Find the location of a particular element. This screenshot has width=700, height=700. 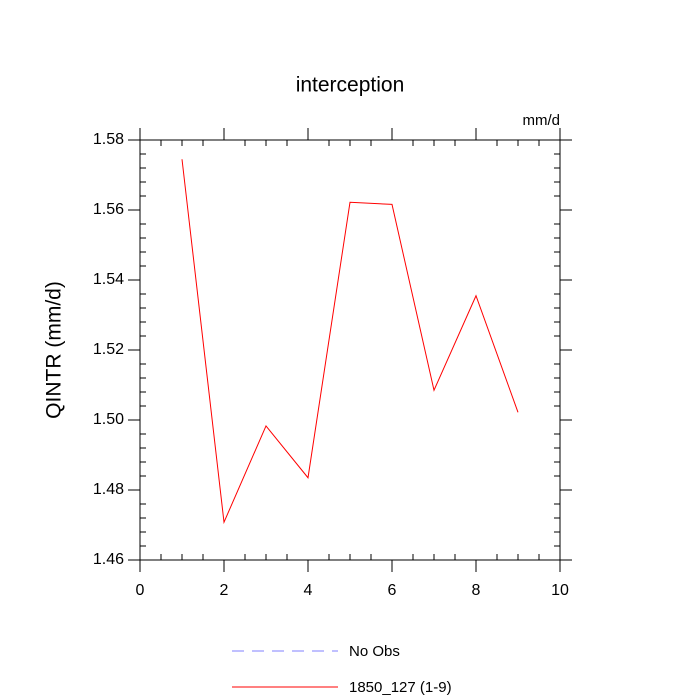

y-tick-label: 1.56 is located at coordinates (108, 209).